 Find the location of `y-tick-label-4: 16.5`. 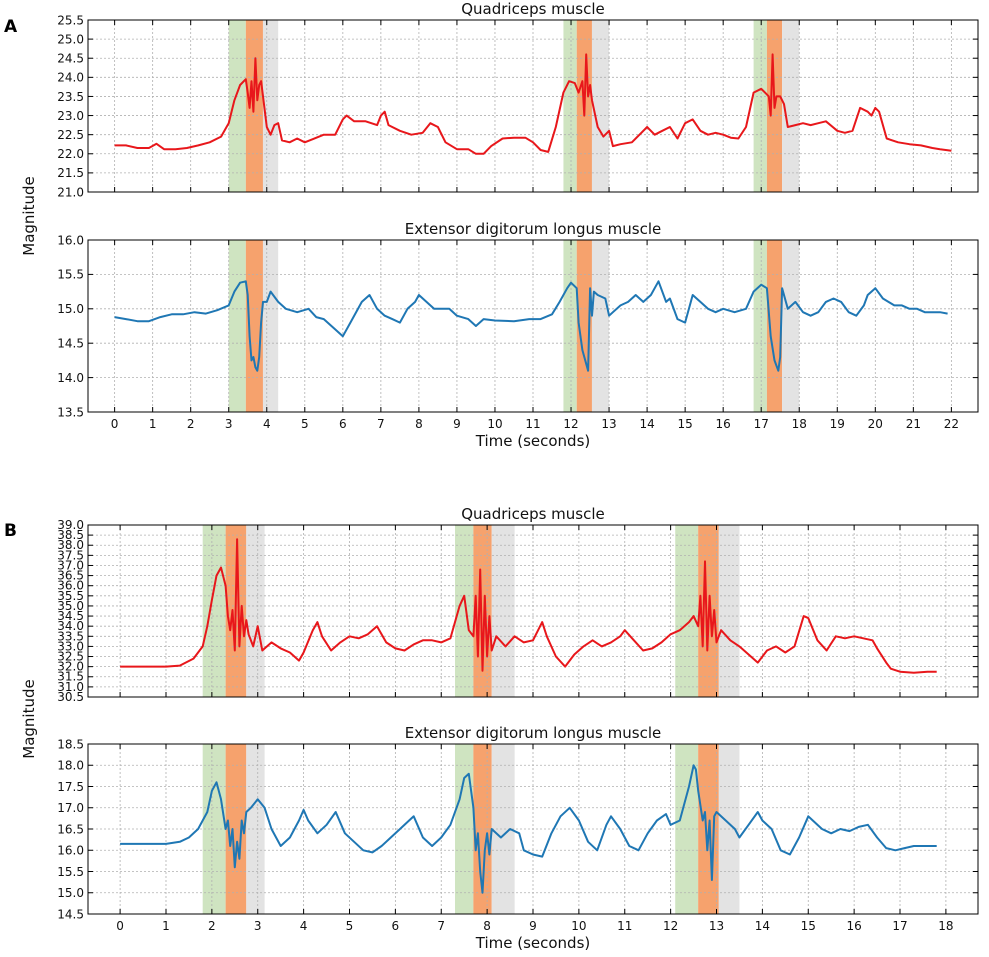

y-tick-label-4: 16.5 is located at coordinates (70, 829).